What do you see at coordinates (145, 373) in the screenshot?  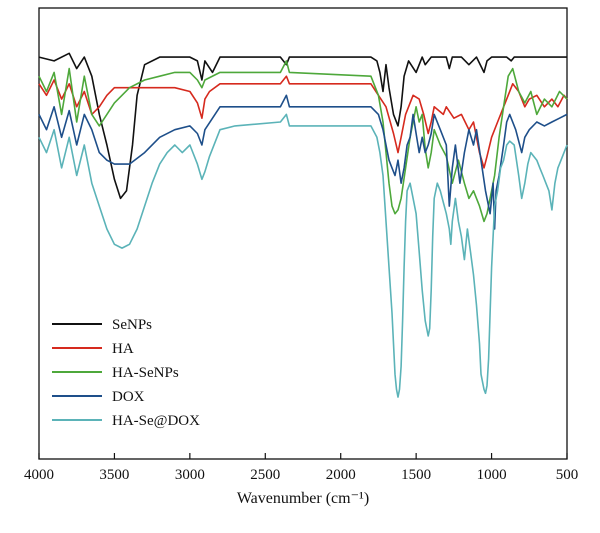 I see `legend-label: HA-SeNPs` at bounding box center [145, 373].